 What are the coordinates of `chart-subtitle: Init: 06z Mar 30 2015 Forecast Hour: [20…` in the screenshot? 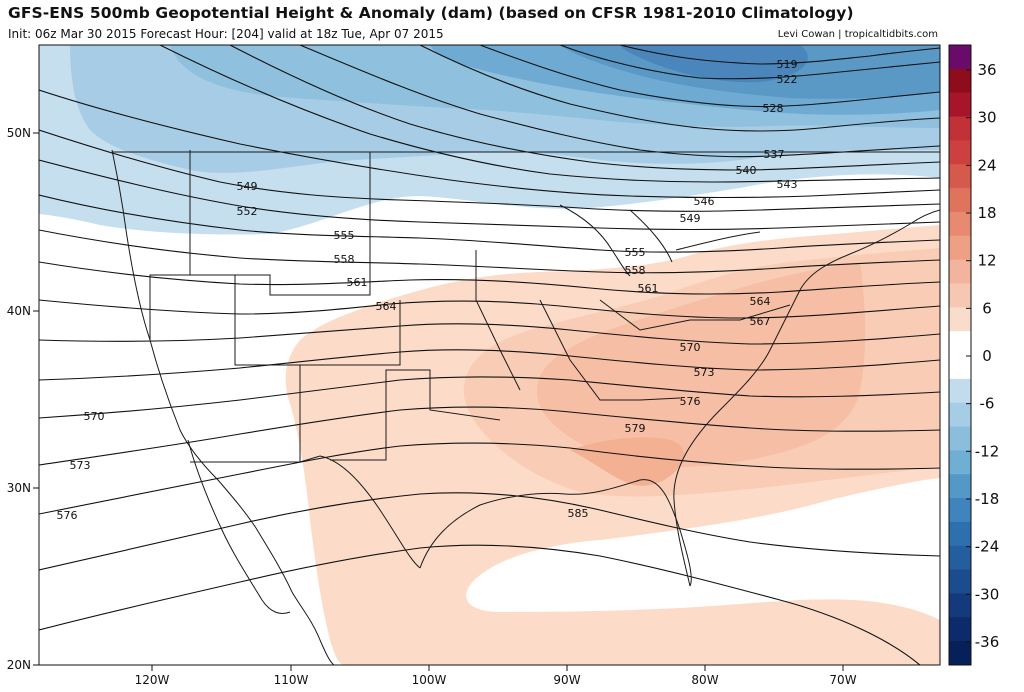 It's located at (226, 34).